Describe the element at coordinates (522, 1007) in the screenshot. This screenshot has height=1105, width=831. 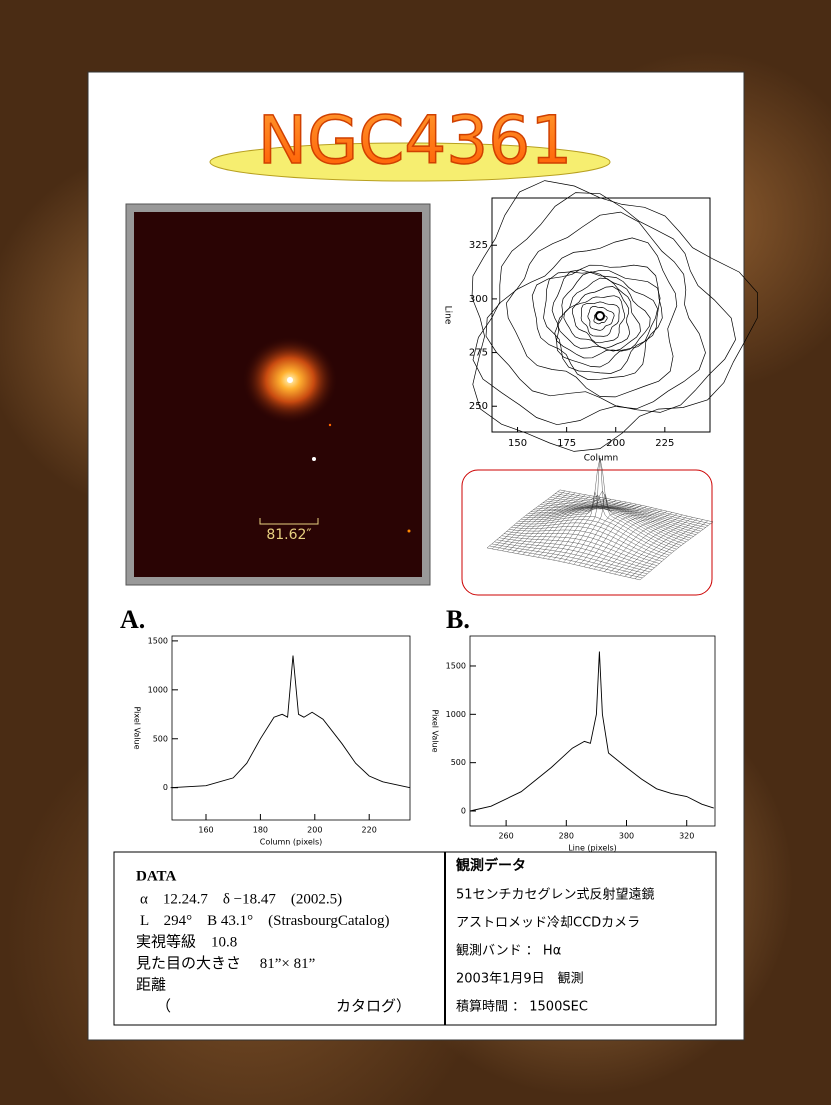
I see `table-line: 積算時間 ： 1500SEC` at that location.